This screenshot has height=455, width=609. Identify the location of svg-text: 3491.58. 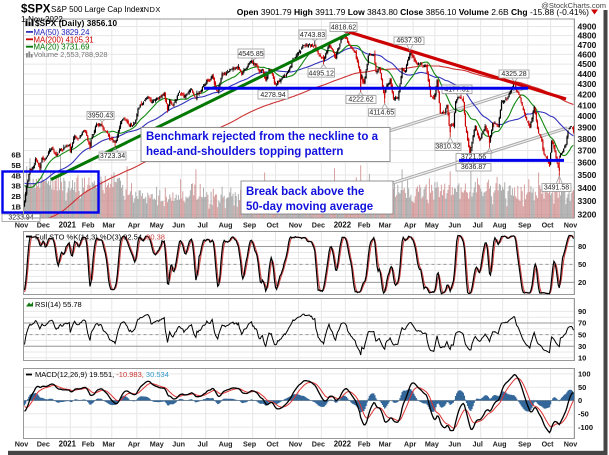
(556, 188).